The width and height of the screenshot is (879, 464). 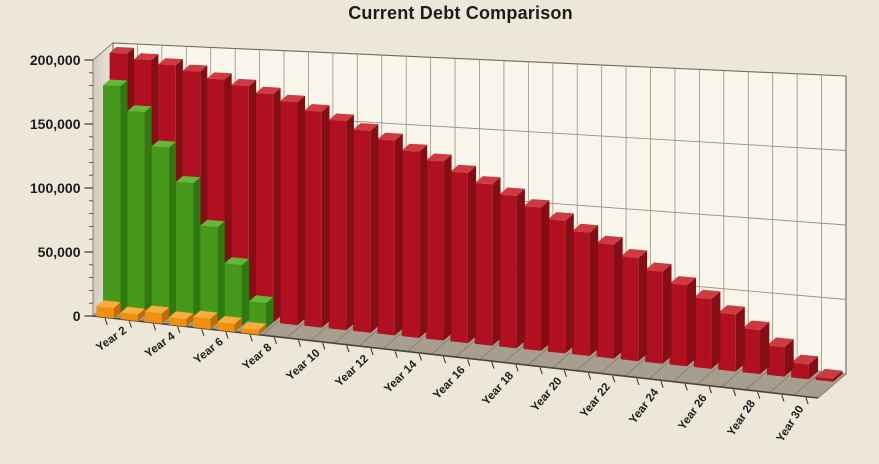 I want to click on floor-right-edge, so click(x=832, y=386).